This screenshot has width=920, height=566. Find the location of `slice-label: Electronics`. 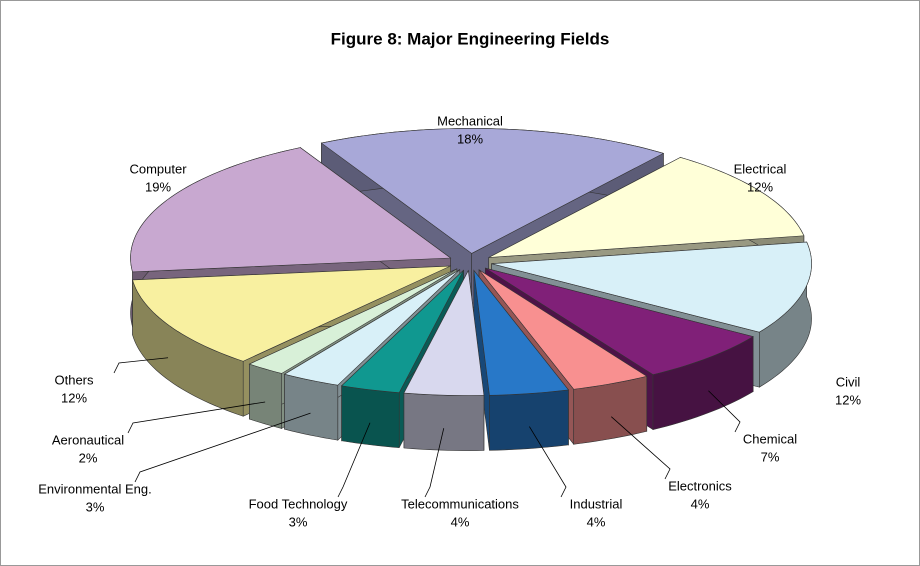

slice-label: Electronics is located at coordinates (700, 485).